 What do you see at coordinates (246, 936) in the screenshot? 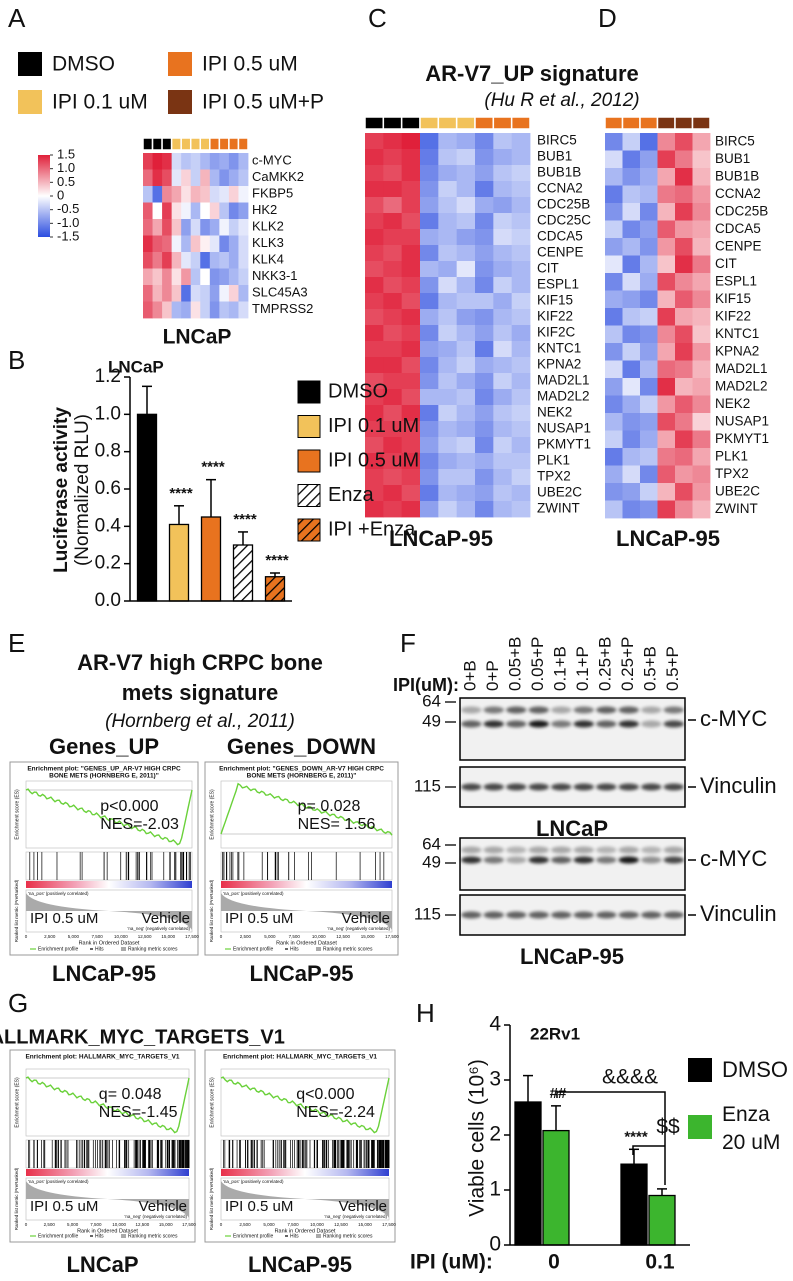
I see `rank-tick-label: 2,500` at bounding box center [246, 936].